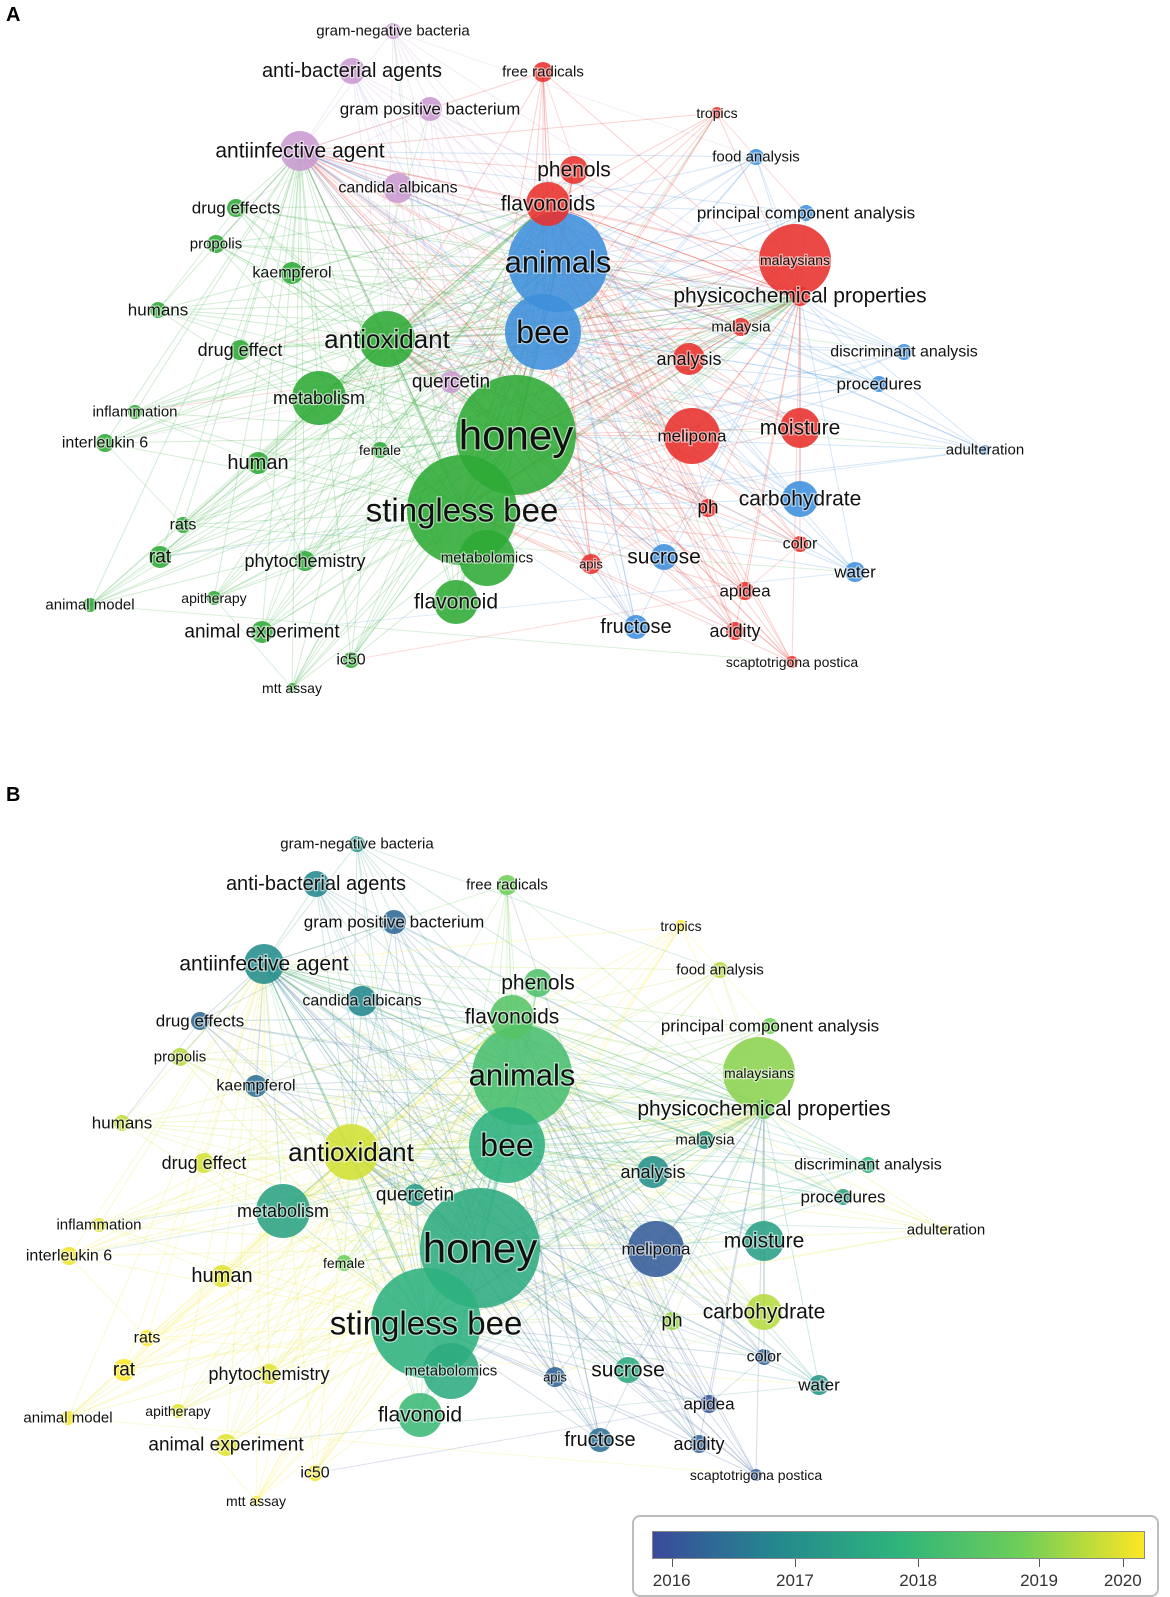  I want to click on label-scaptotrigona-postica: scaptotrigona postica, so click(756, 1475).